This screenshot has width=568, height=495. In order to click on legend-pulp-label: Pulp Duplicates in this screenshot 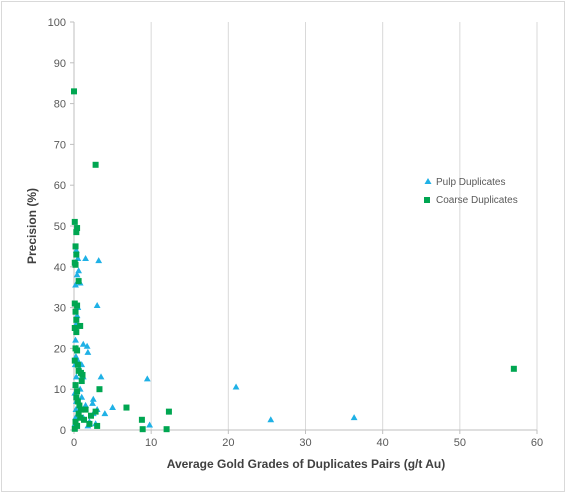, I will do `click(470, 182)`.